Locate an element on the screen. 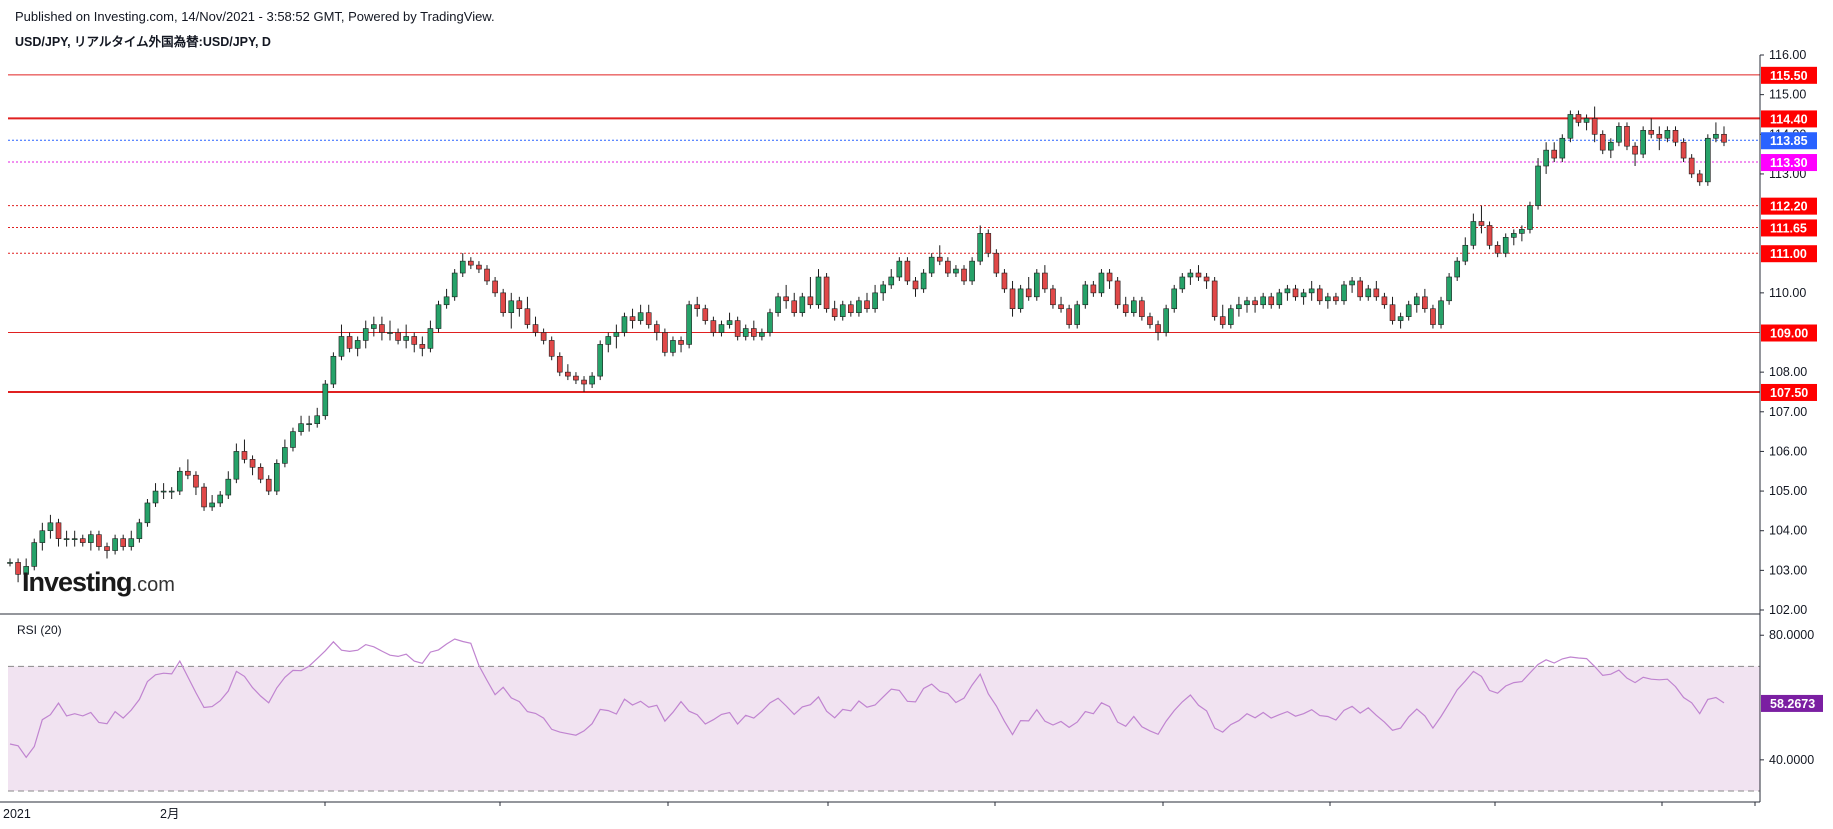  price-tag-113.85: 113.85 is located at coordinates (1789, 141).